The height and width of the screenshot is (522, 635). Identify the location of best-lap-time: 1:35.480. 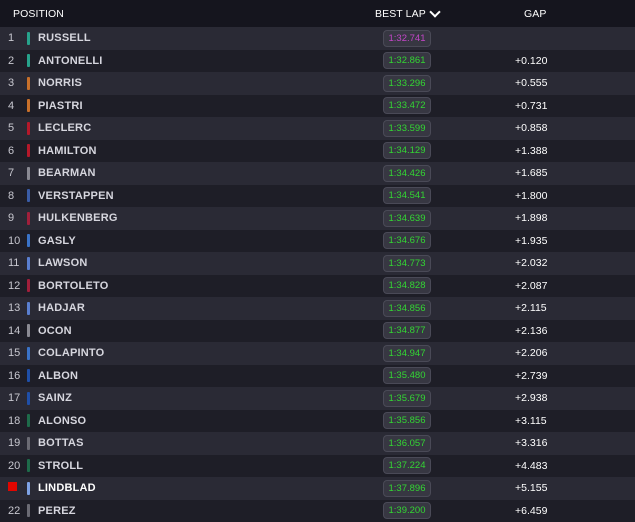
(407, 376).